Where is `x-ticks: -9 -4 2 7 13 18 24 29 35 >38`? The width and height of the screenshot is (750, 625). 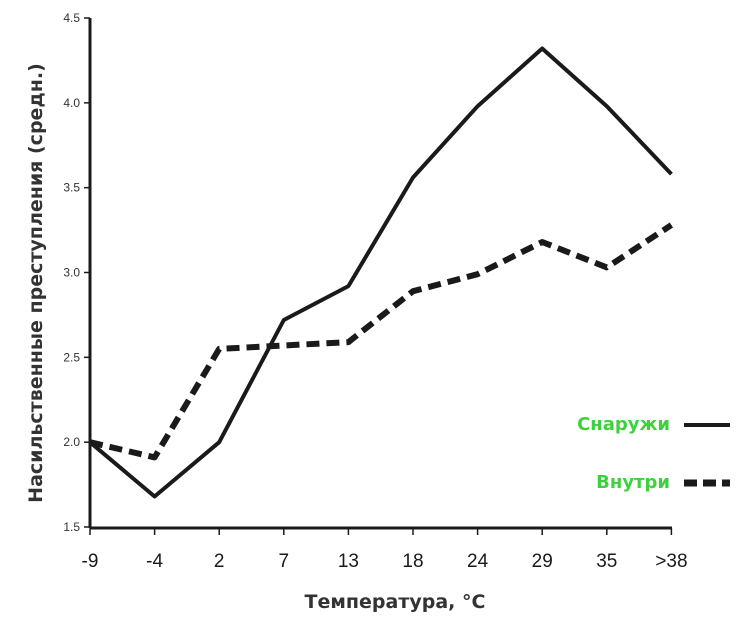
x-ticks: -9 -4 2 7 13 18 24 29 35 >38 is located at coordinates (385, 550).